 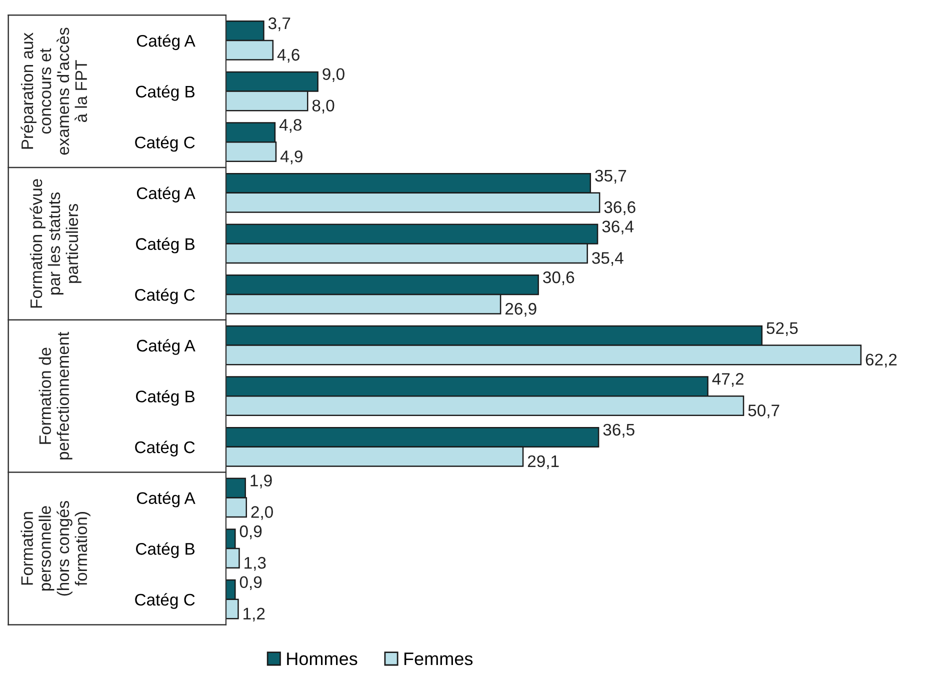 I want to click on legend-label: Femmes, so click(x=438, y=659).